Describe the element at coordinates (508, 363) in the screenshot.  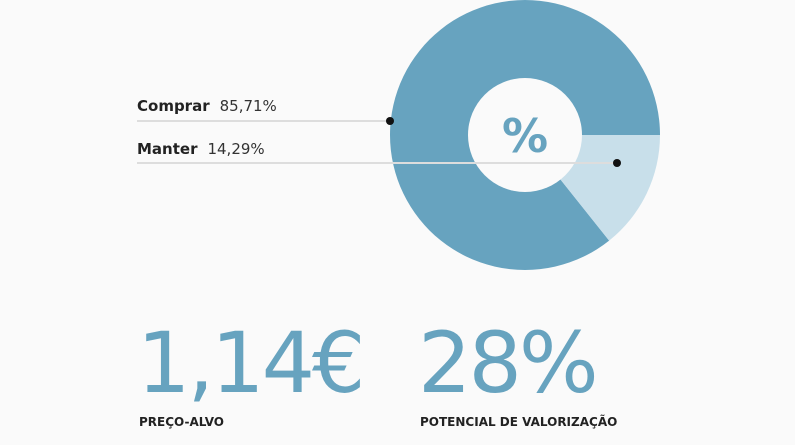
I see `upside-value: 28%` at that location.